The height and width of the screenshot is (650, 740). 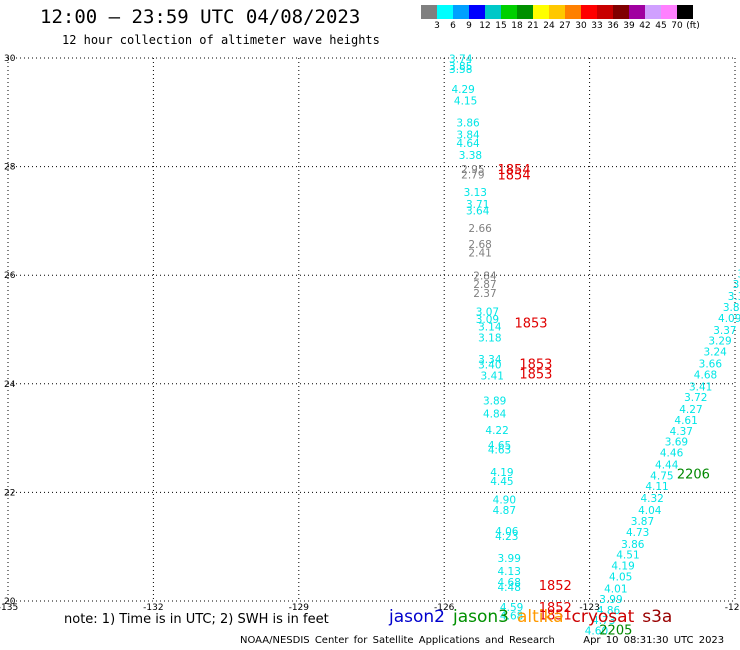 What do you see at coordinates (657, 617) in the screenshot?
I see `legend-item-s3a: s3a` at bounding box center [657, 617].